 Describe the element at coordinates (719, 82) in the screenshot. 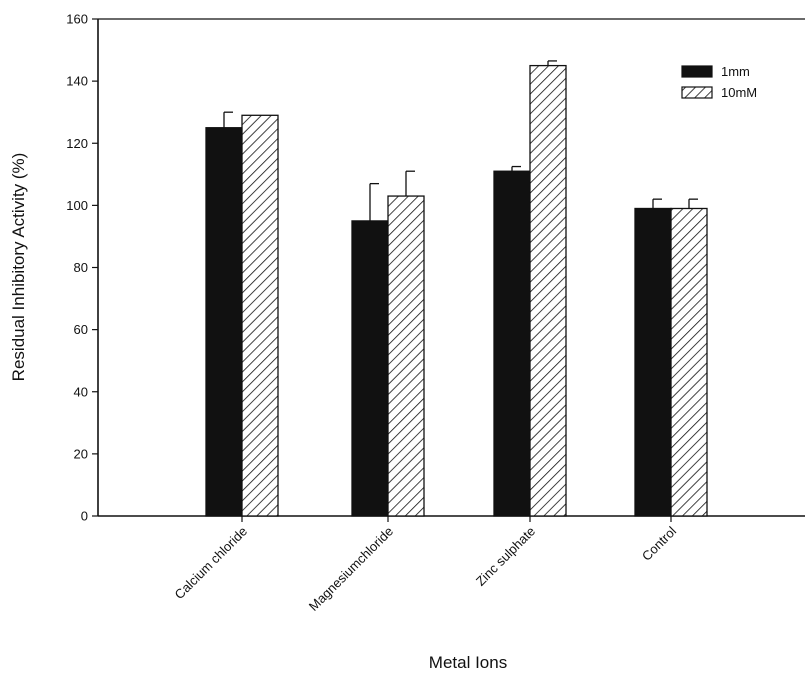

I see `legend: 1mm 10mM` at that location.